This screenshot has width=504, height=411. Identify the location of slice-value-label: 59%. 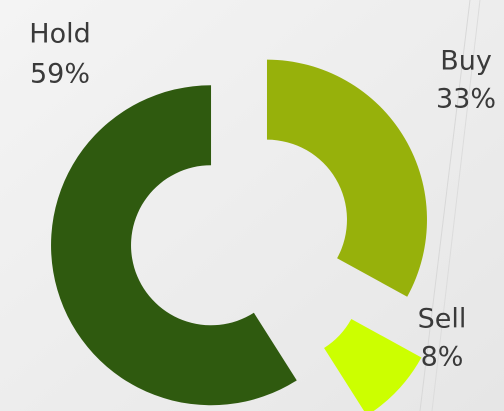
(60, 74).